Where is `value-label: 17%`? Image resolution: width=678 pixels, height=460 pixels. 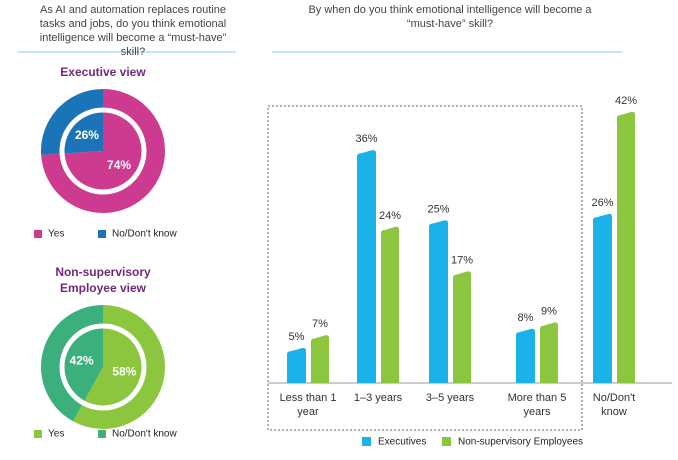 value-label: 17% is located at coordinates (462, 260).